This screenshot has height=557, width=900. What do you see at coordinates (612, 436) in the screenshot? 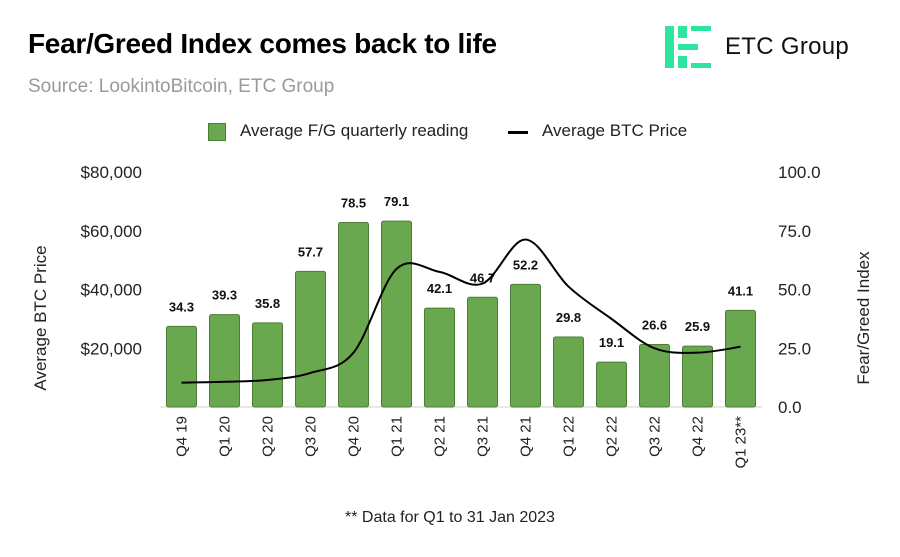
I see `x-tick-label: Q2 22` at bounding box center [612, 436].